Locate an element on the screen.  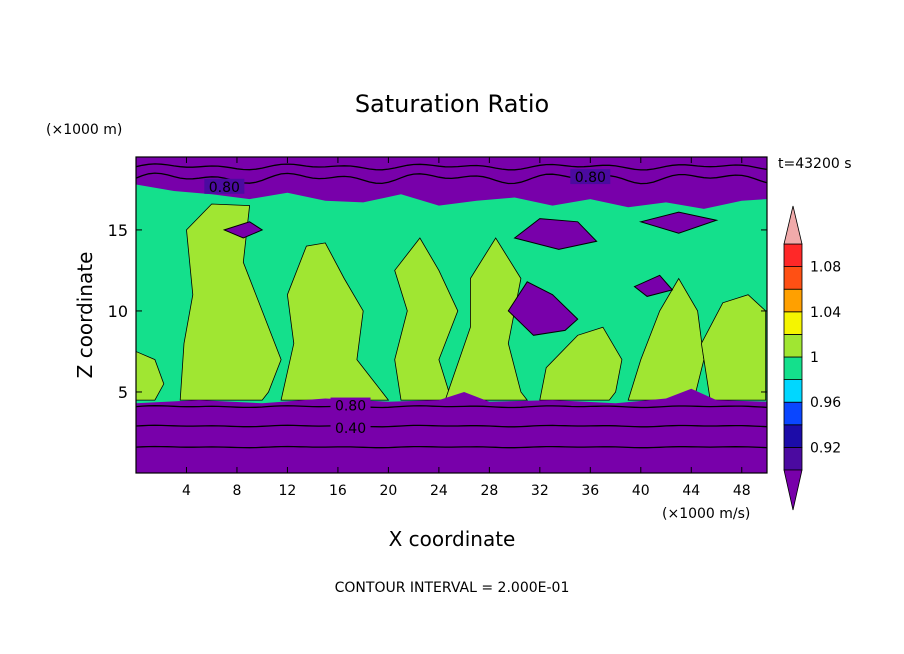
x-tick-label-20: 20 is located at coordinates (388, 491).